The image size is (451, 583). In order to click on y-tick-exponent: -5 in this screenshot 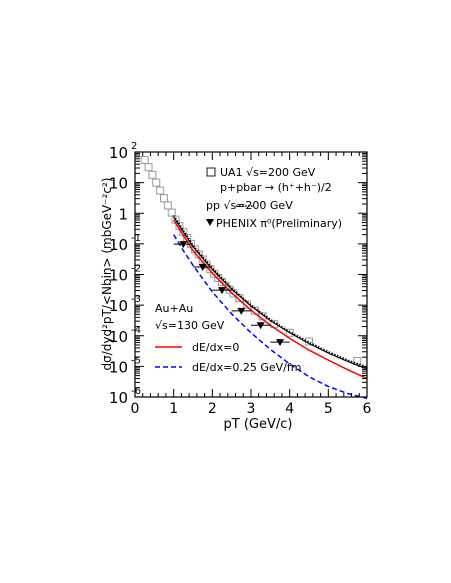, I will do `click(136, 360)`.